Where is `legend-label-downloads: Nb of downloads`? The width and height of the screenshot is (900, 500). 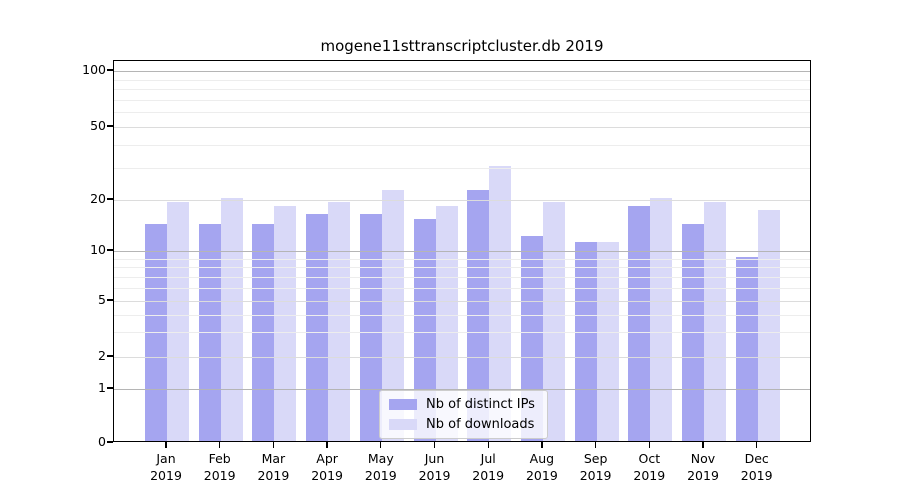
legend-label-downloads: Nb of downloads is located at coordinates (480, 424).